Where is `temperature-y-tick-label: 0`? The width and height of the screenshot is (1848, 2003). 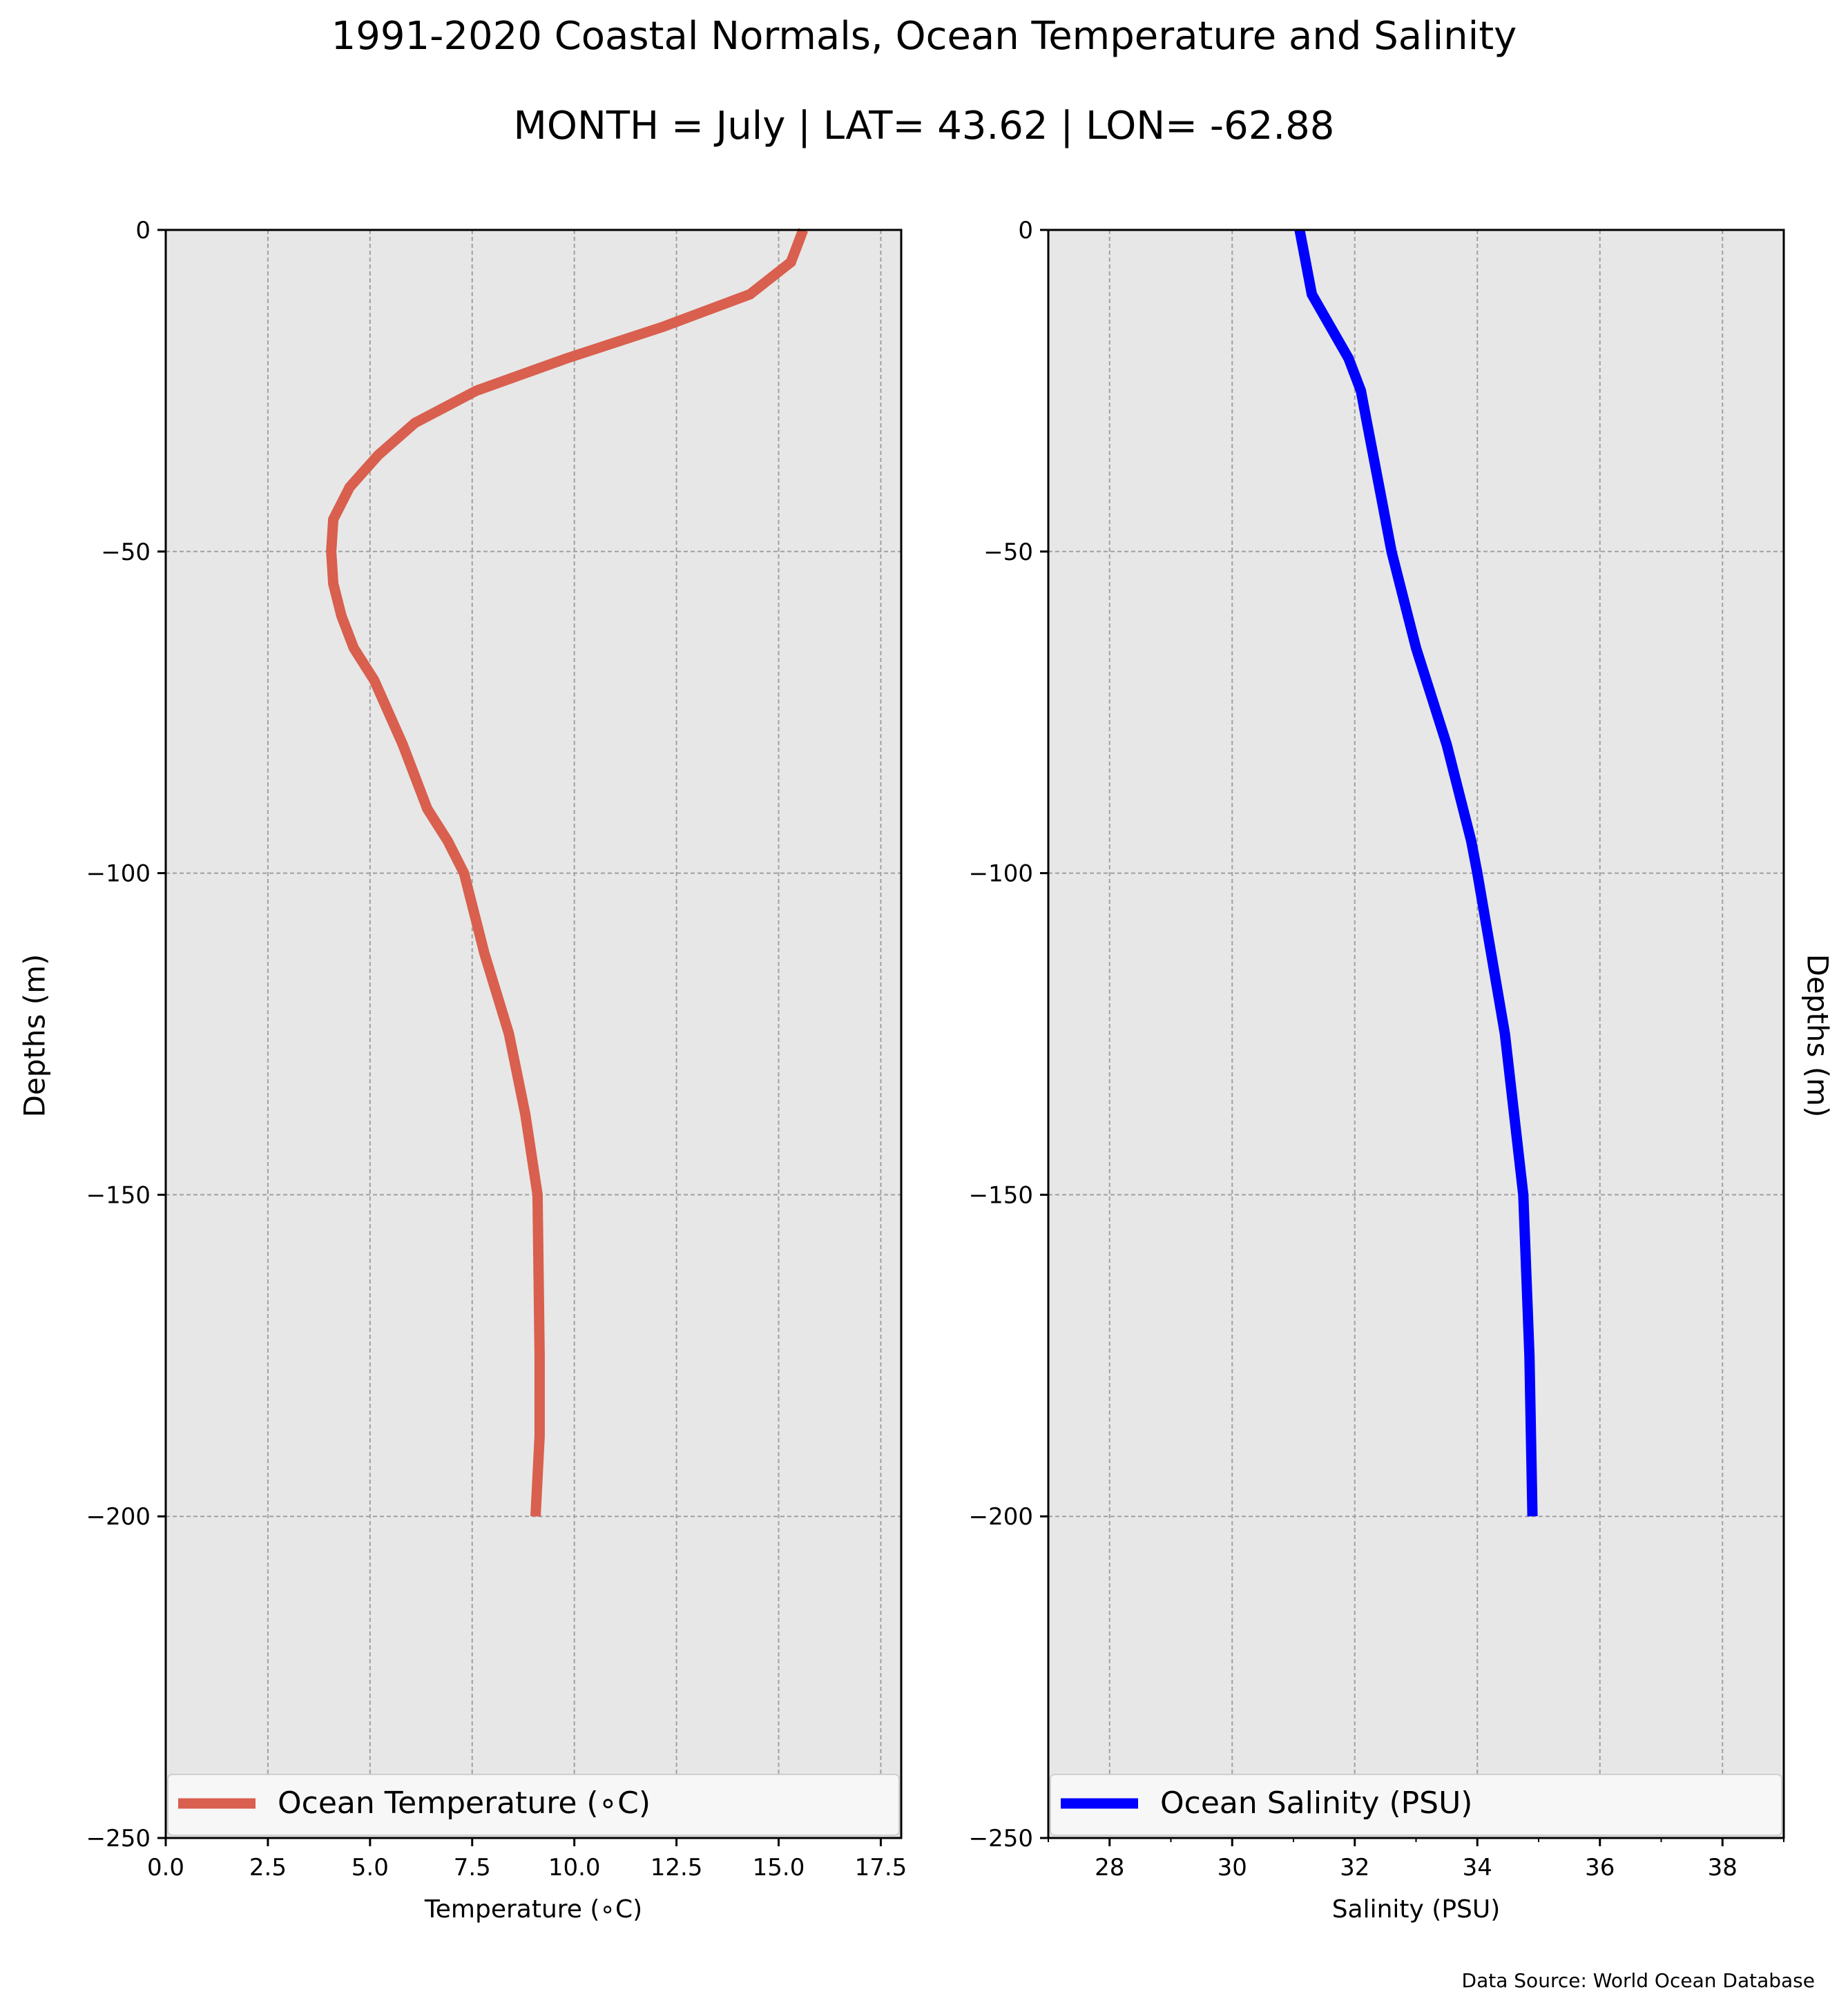
temperature-y-tick-label: 0 is located at coordinates (143, 231).